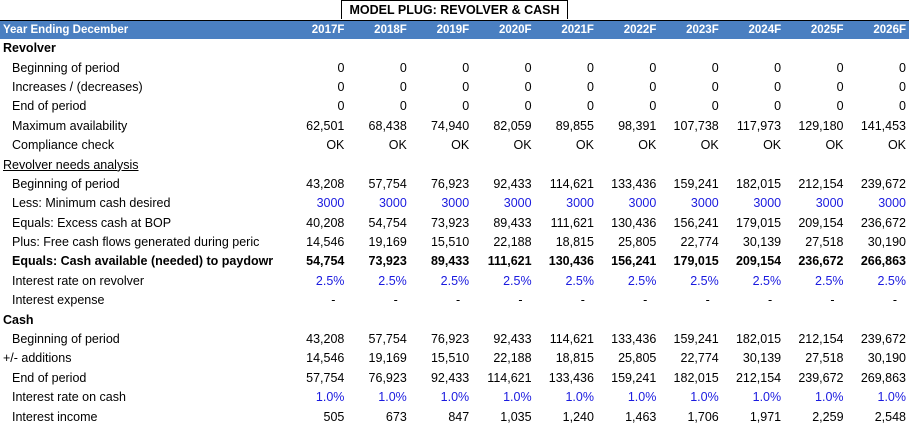 This screenshot has height=427, width=909. I want to click on cell-value: 269,863, so click(883, 377).